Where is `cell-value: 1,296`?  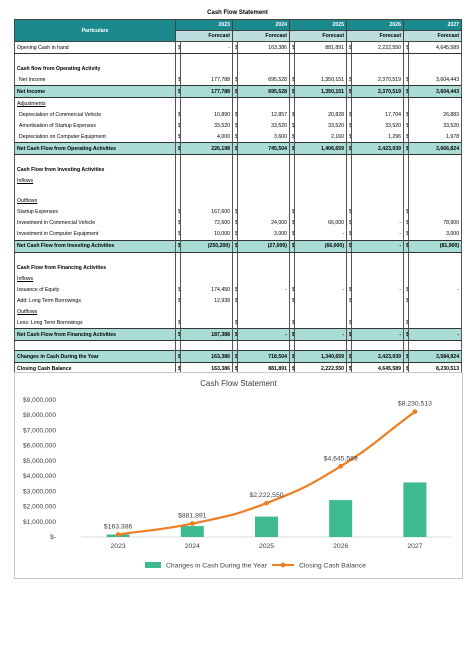 cell-value: 1,296 is located at coordinates (378, 137).